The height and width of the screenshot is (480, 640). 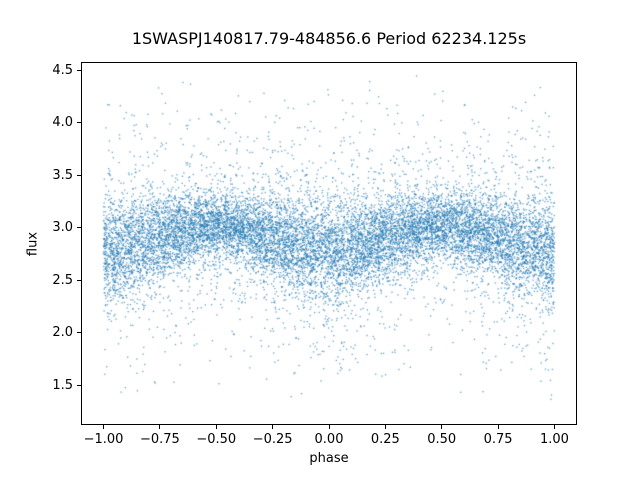 I want to click on x-tick-label: 0.25, so click(x=385, y=439).